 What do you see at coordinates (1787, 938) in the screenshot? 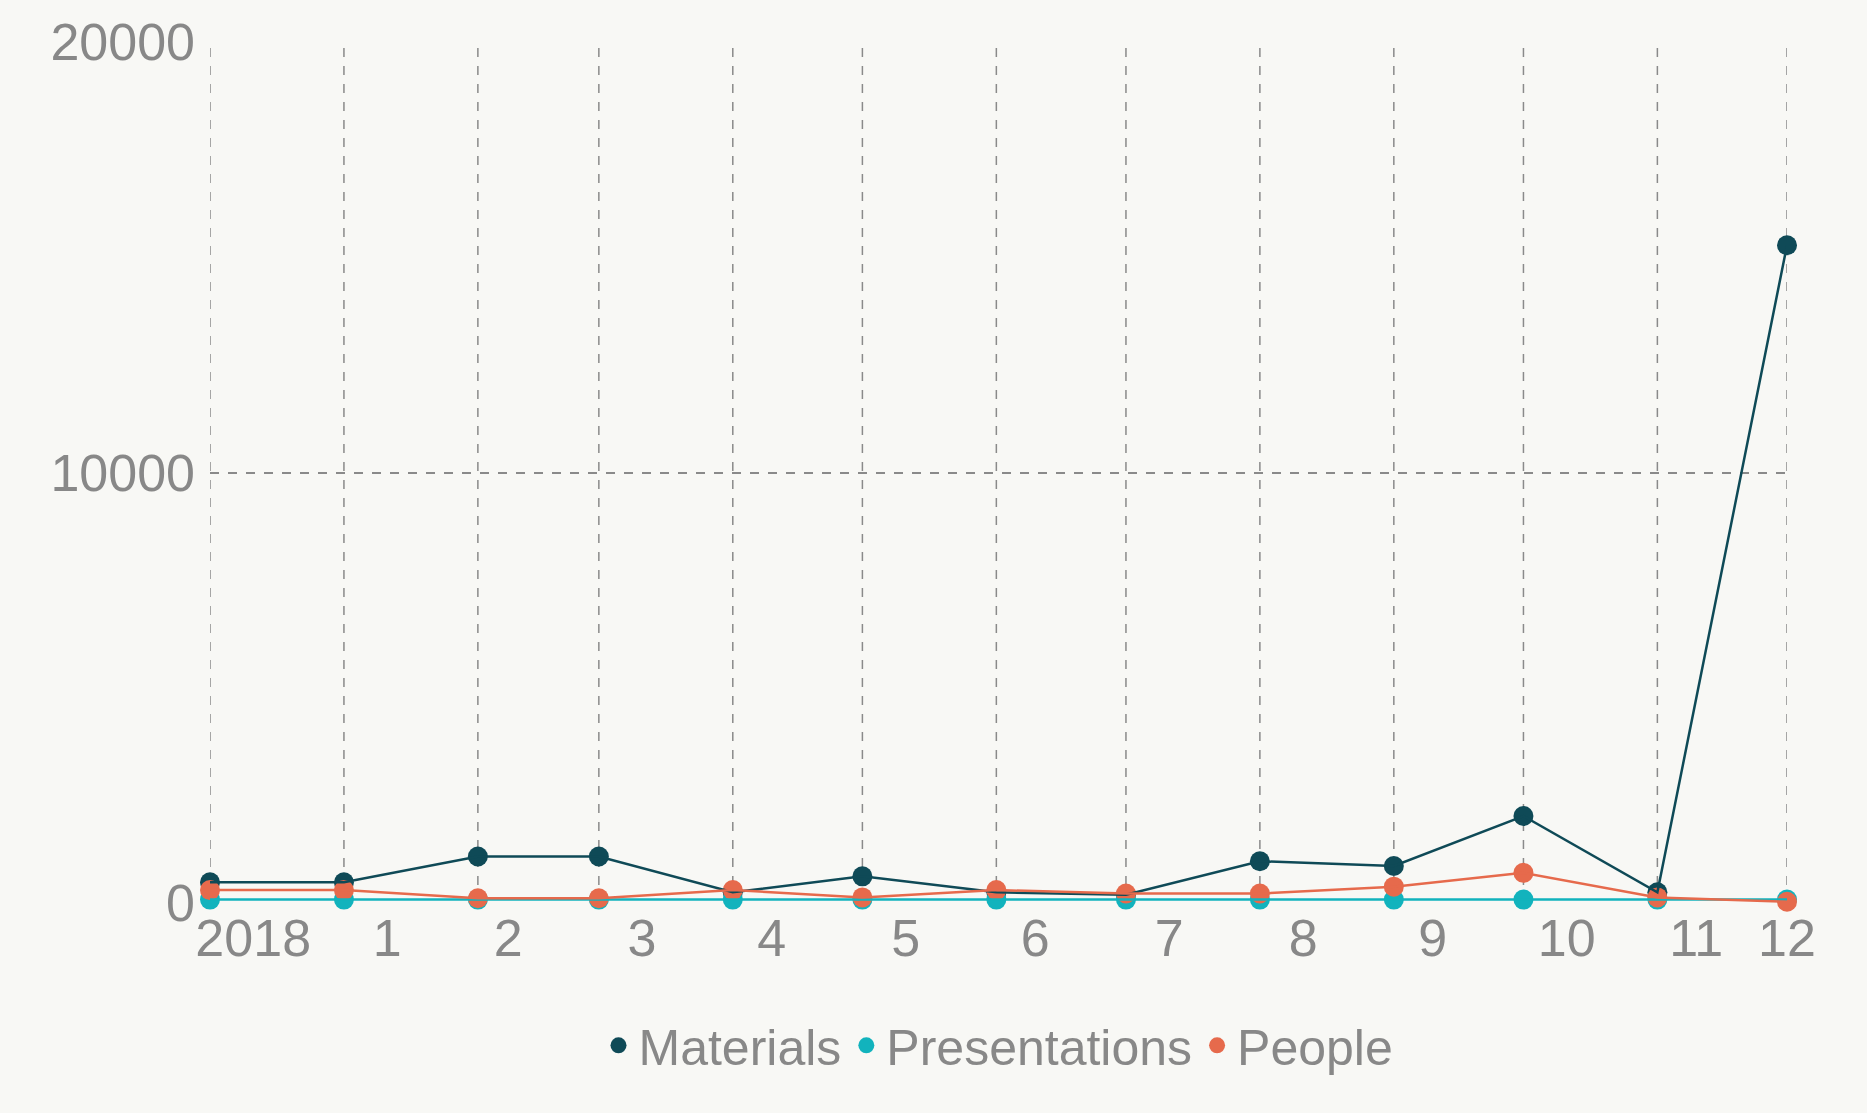
I see `x-tick-label: 12` at bounding box center [1787, 938].